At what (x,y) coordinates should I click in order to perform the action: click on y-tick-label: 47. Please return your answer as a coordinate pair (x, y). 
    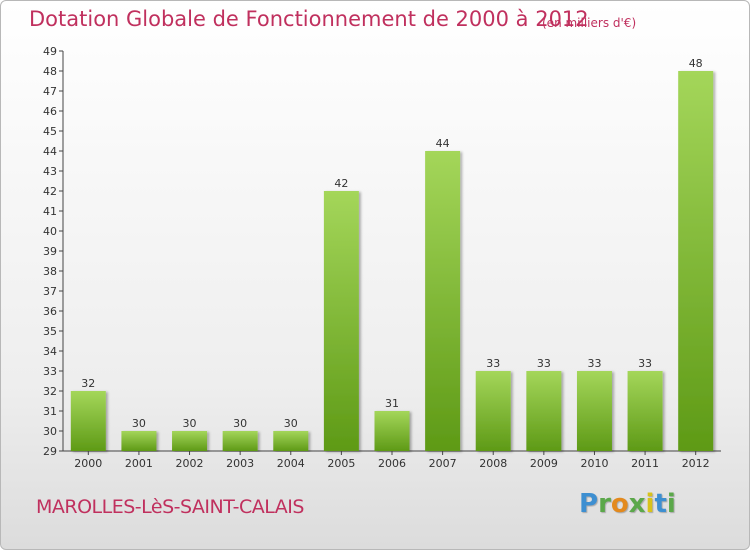
    Looking at the image, I should click on (50, 91).